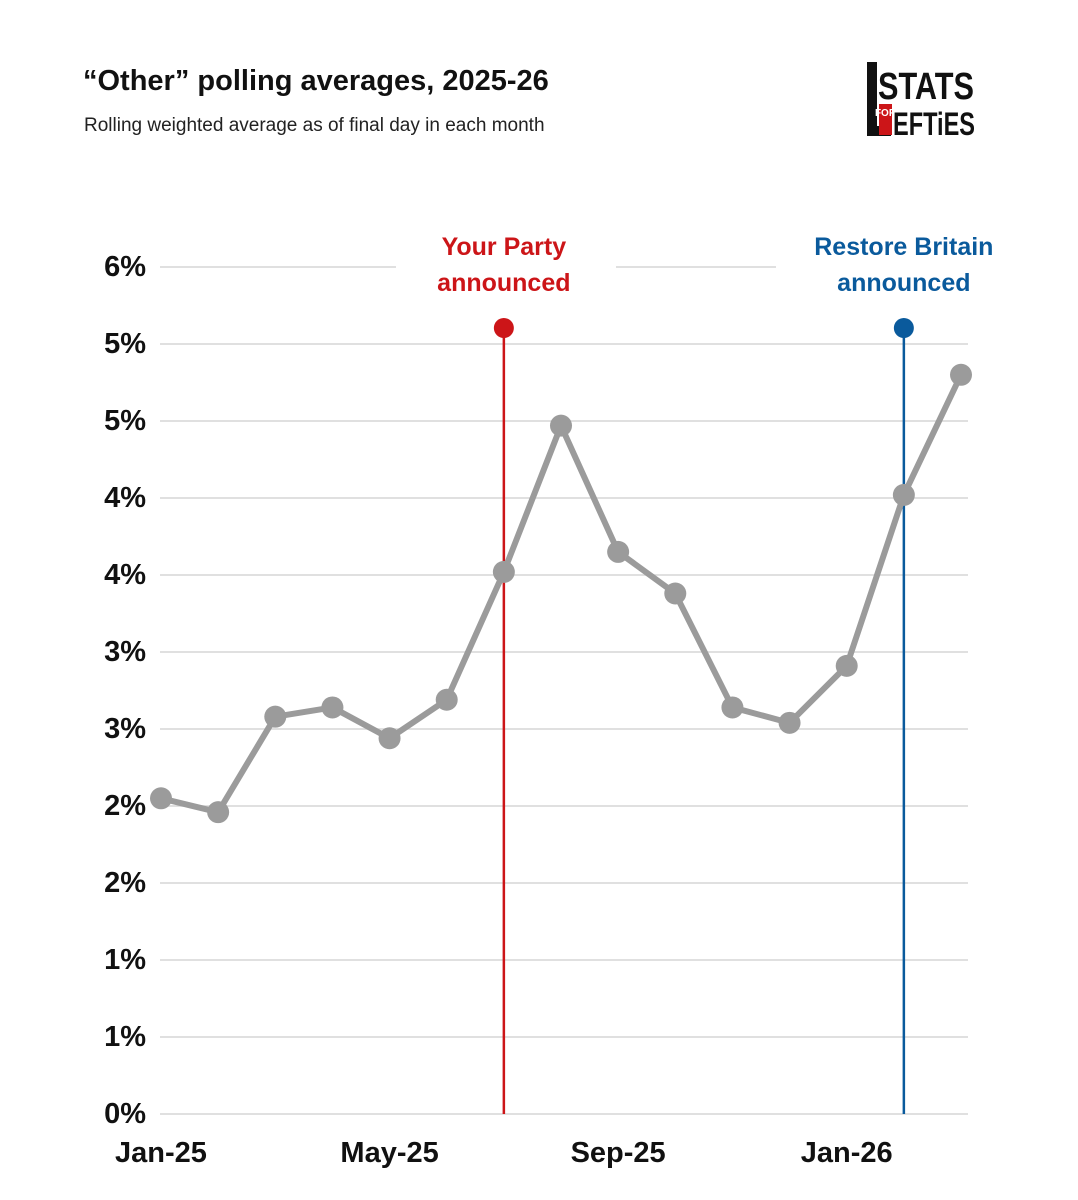 Image resolution: width=1078 pixels, height=1200 pixels. I want to click on y-axis-ticks: 0% 1% 1% 2% 2% 3% 3% 4% 4% 5% 5% 6%, so click(125, 690).